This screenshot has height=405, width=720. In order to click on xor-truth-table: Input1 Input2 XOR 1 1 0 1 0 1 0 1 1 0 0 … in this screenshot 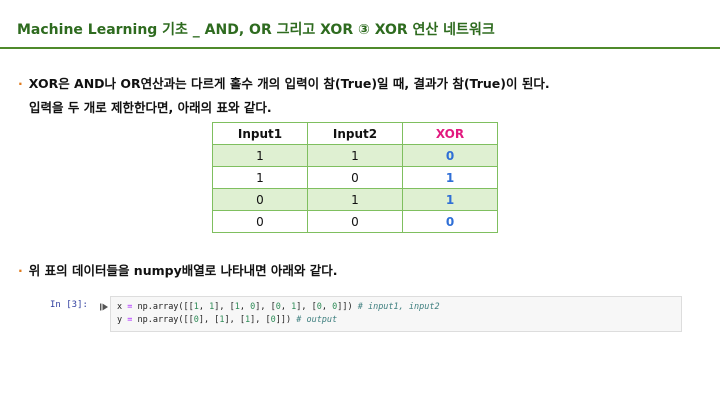, I will do `click(355, 177)`.